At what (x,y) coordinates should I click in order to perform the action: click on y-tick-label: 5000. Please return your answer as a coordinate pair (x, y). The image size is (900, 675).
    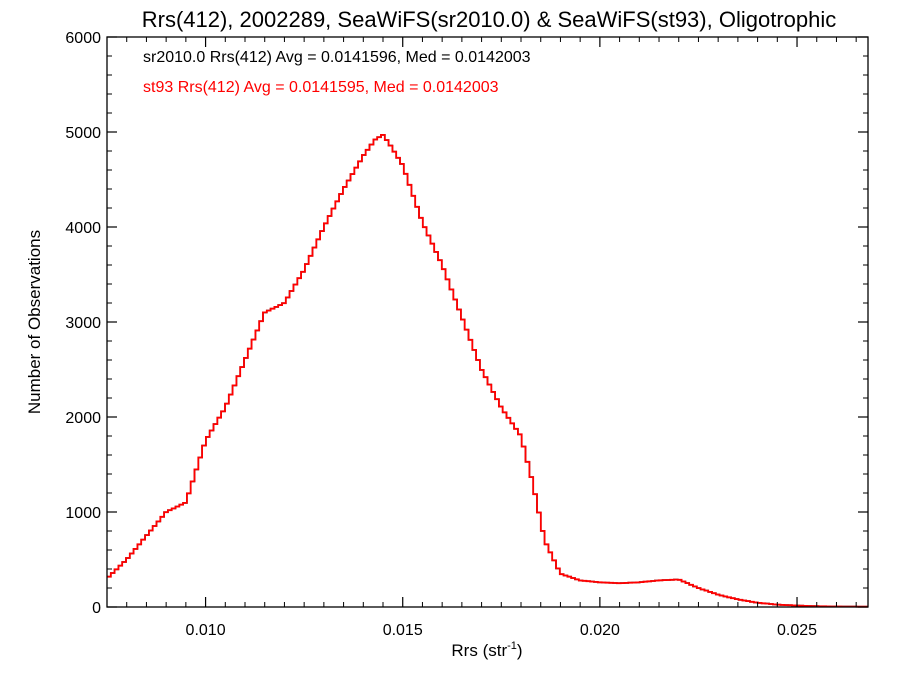
    Looking at the image, I should click on (83, 133).